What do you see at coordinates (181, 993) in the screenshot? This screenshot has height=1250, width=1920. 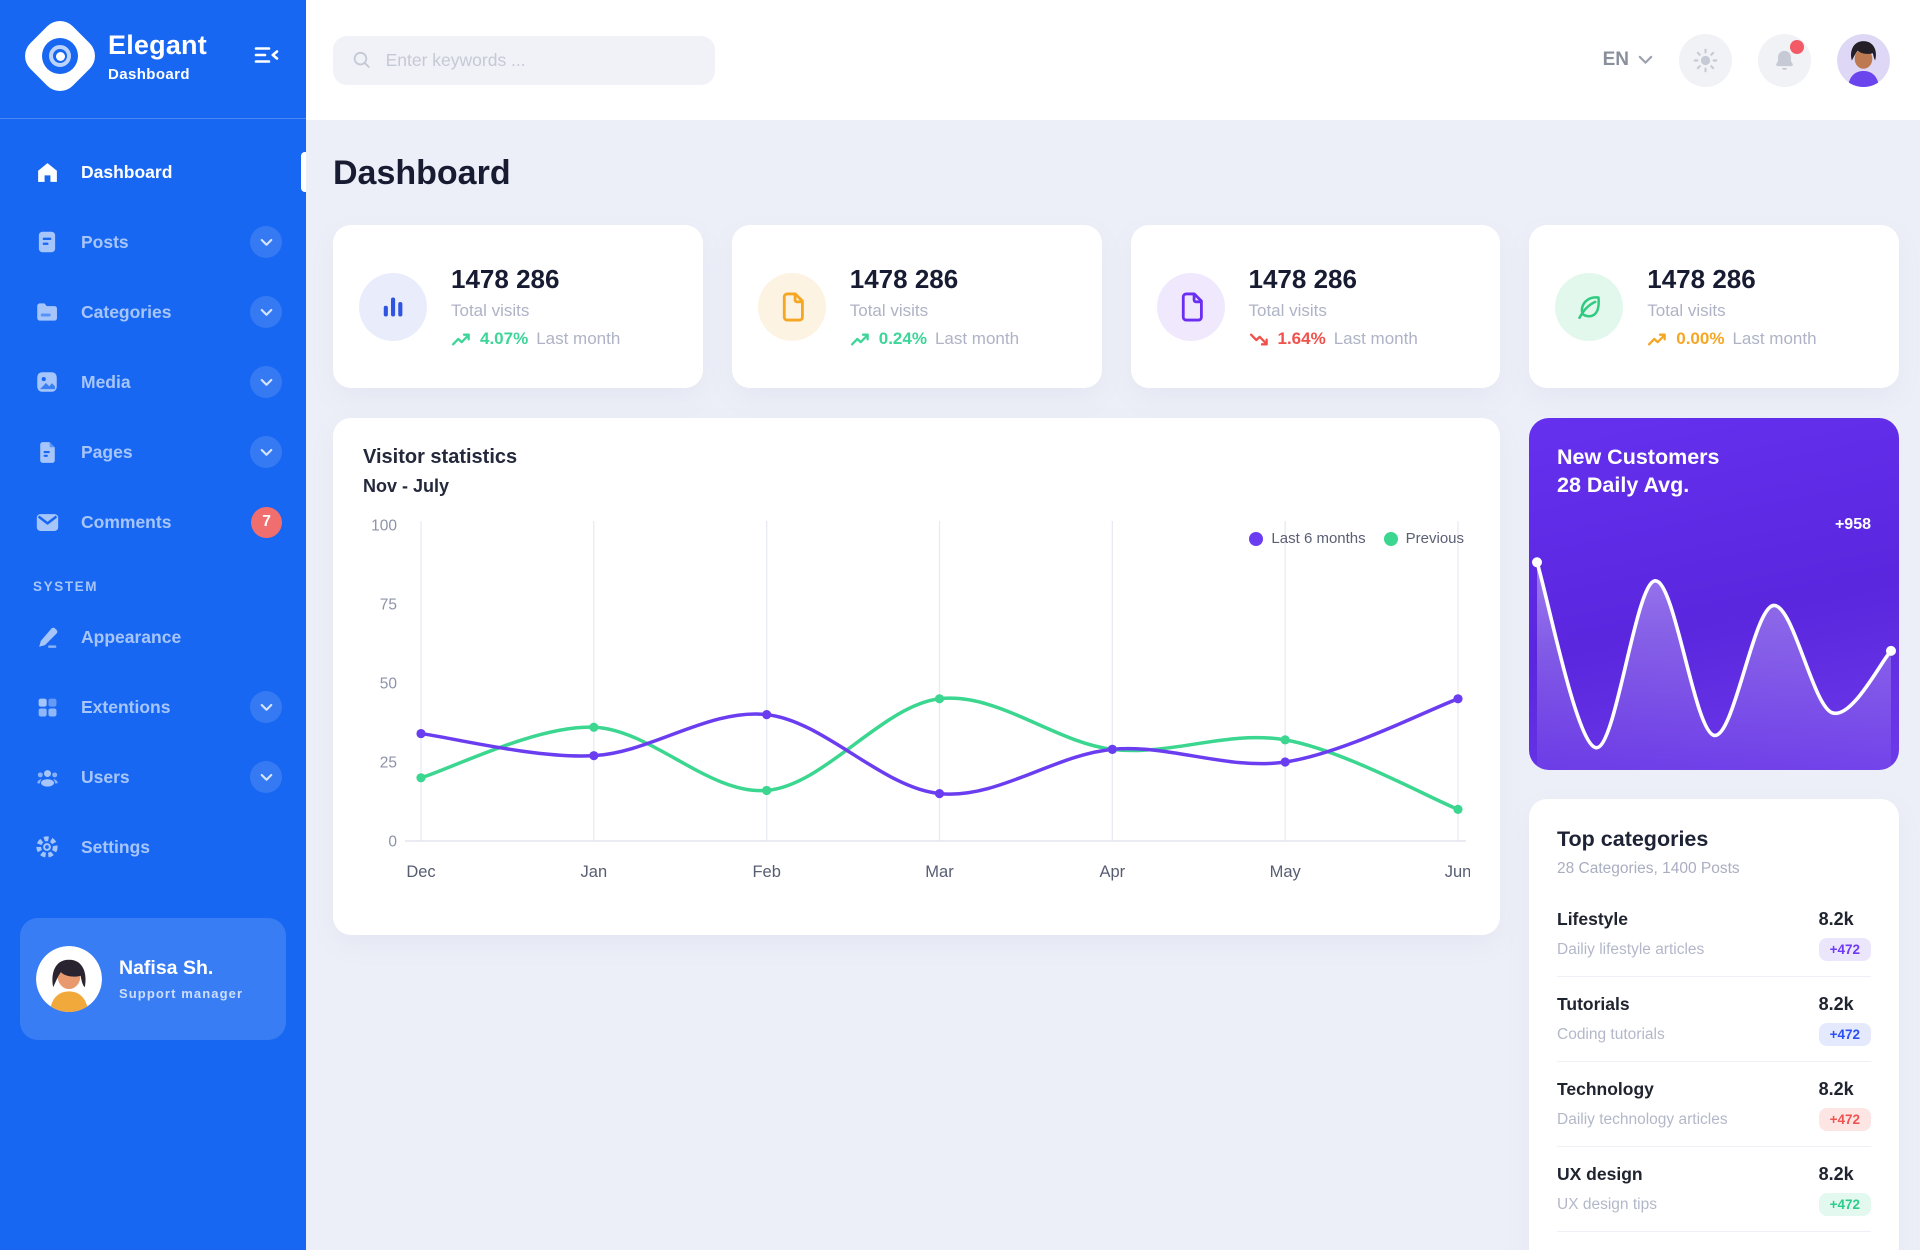 I see `user-role: Support manager` at bounding box center [181, 993].